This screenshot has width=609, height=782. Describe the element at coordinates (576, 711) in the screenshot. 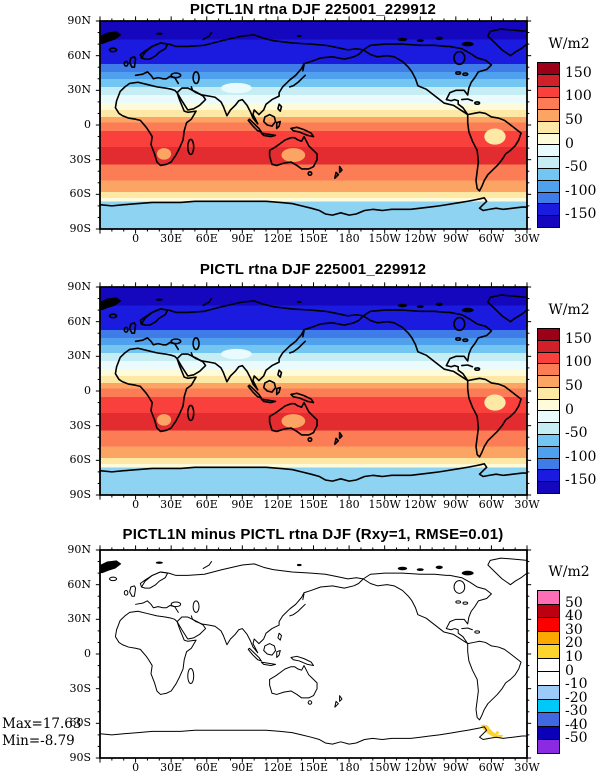

I see `colorbar-tick-label: -30` at that location.